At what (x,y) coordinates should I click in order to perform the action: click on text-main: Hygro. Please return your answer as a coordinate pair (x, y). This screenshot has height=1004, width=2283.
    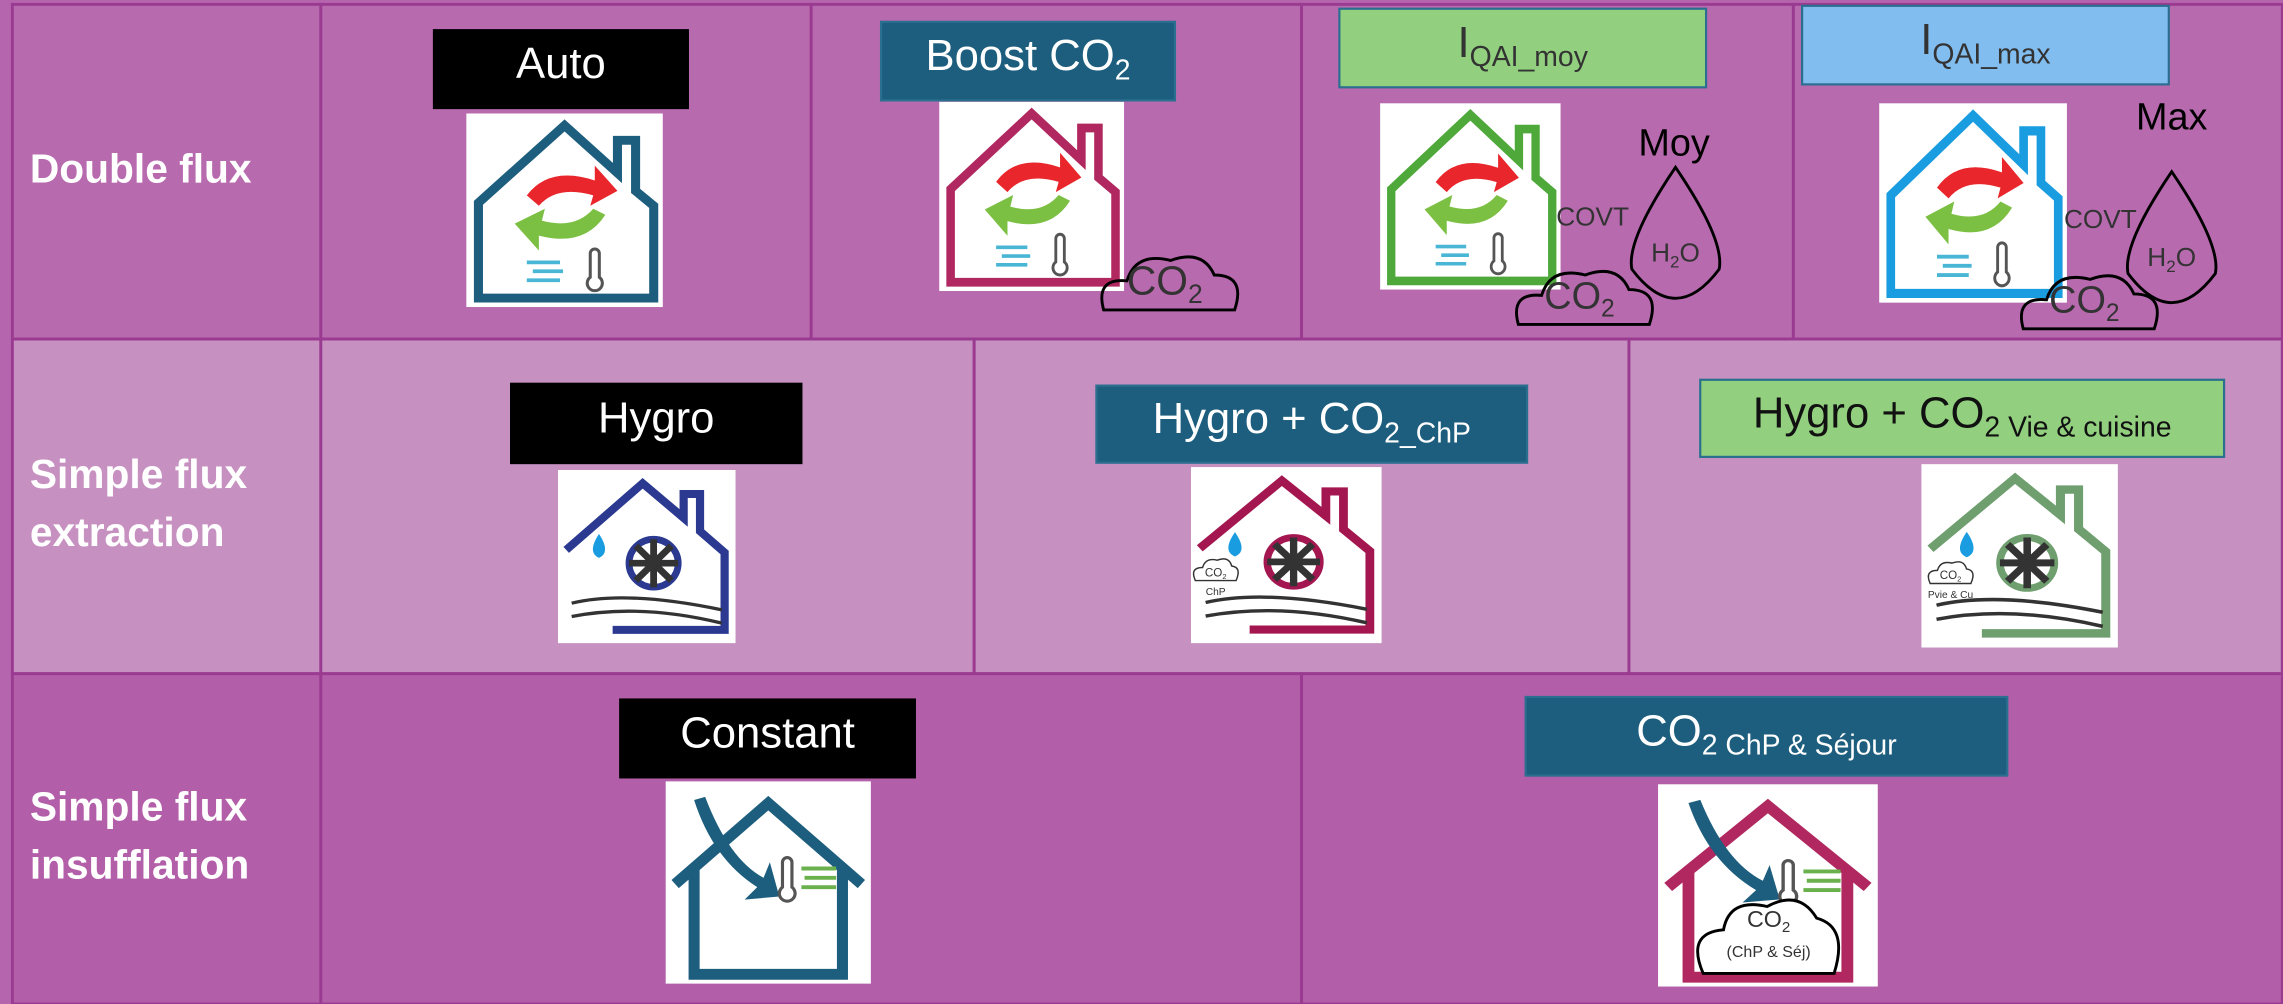
    Looking at the image, I should click on (656, 417).